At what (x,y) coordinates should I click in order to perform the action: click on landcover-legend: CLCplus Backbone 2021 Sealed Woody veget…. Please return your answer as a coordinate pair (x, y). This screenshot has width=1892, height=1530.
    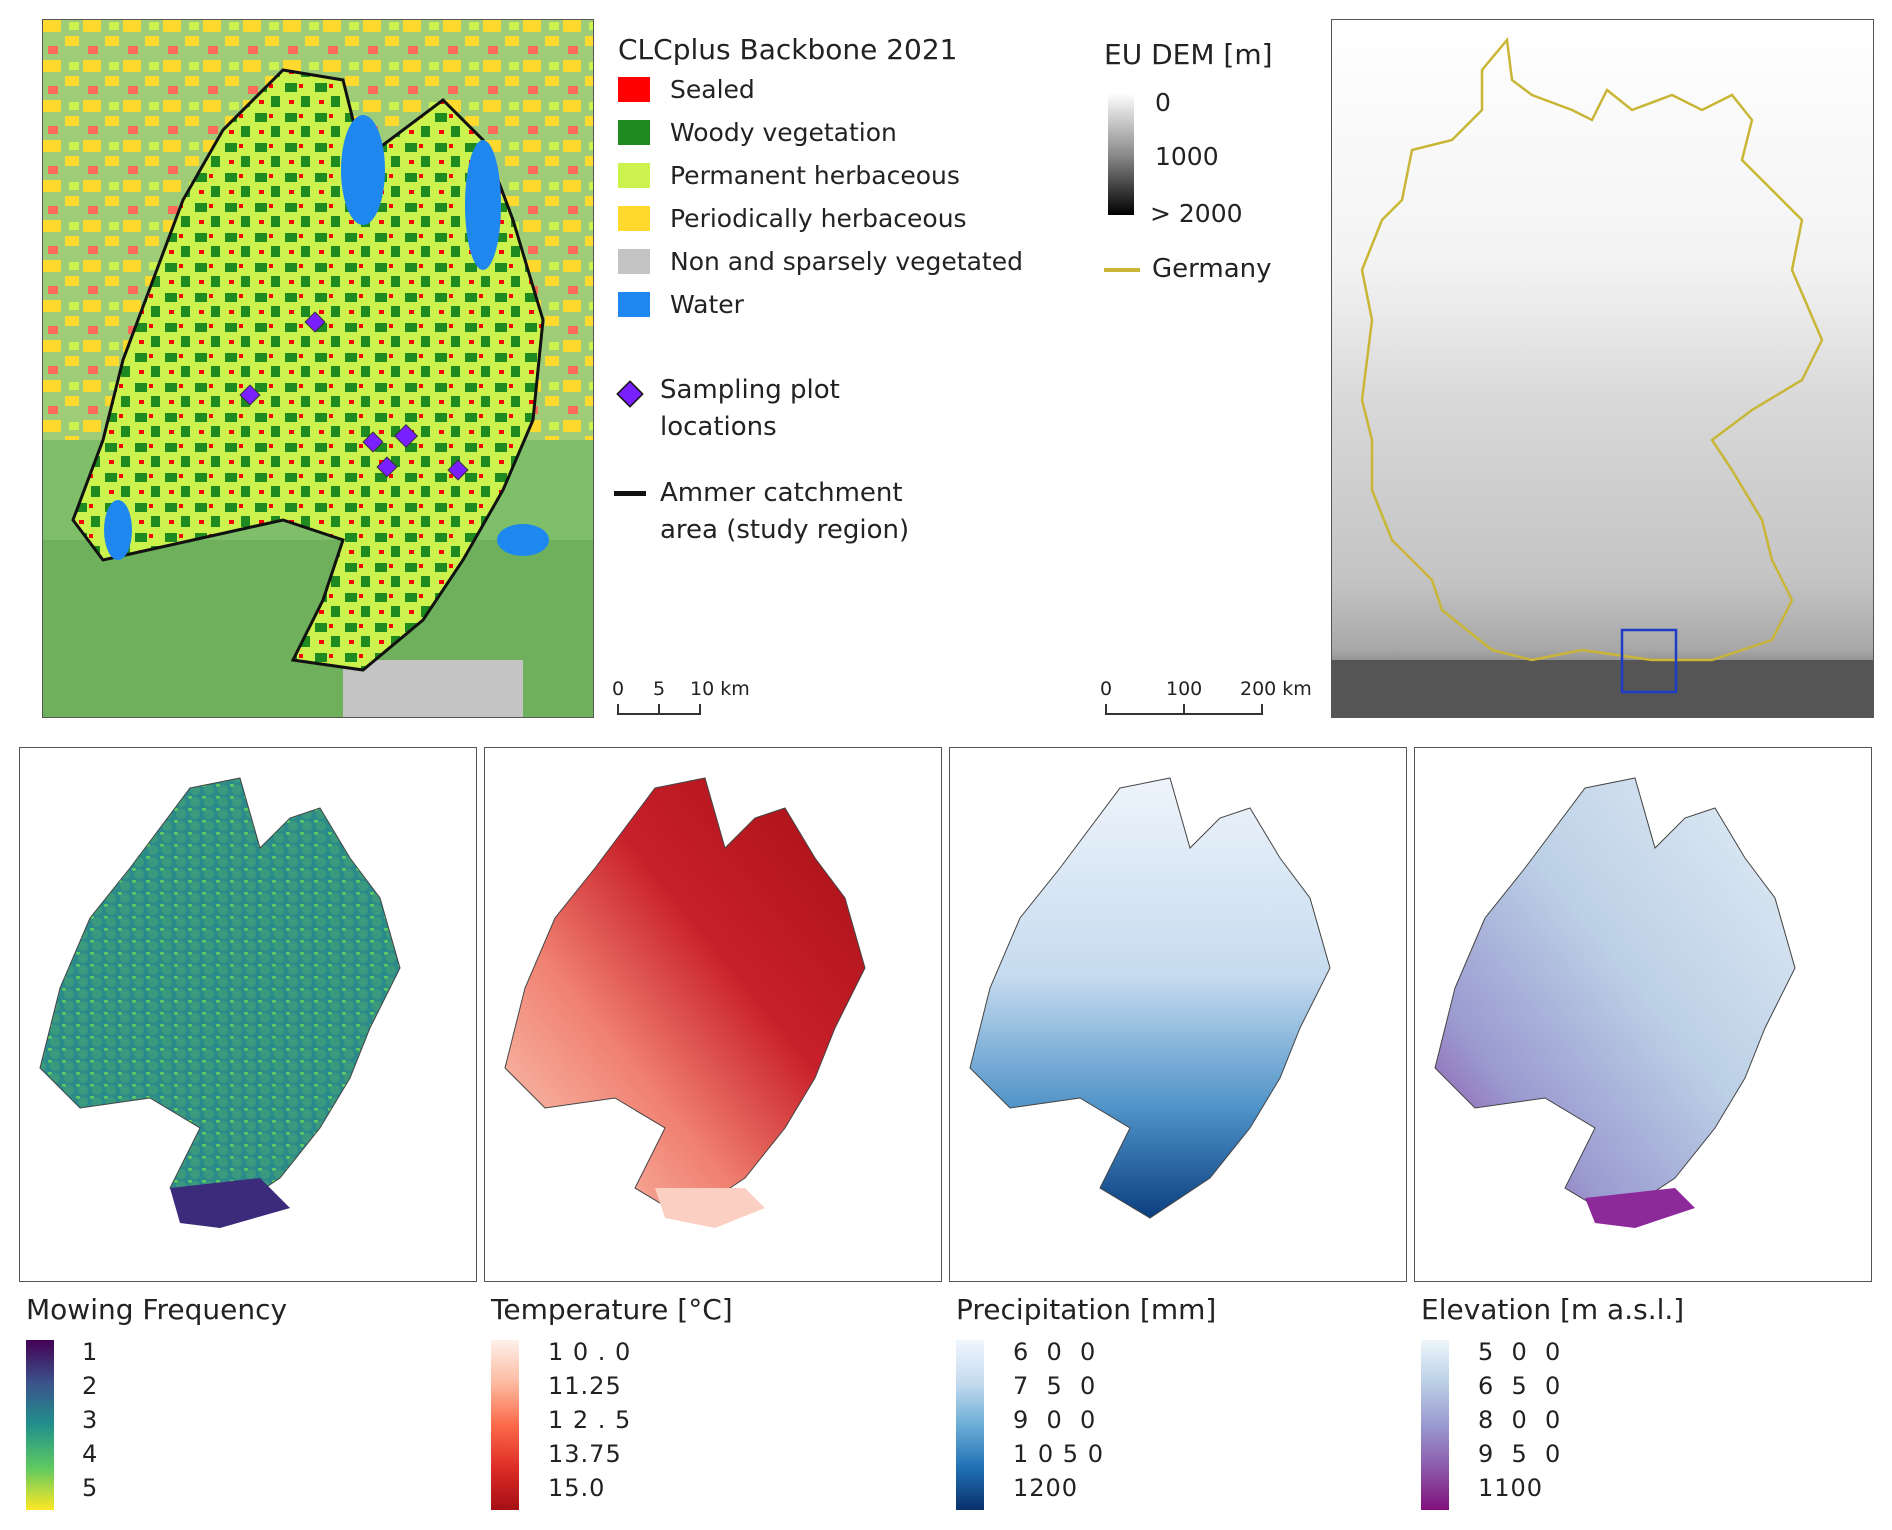
    Looking at the image, I should click on (820, 179).